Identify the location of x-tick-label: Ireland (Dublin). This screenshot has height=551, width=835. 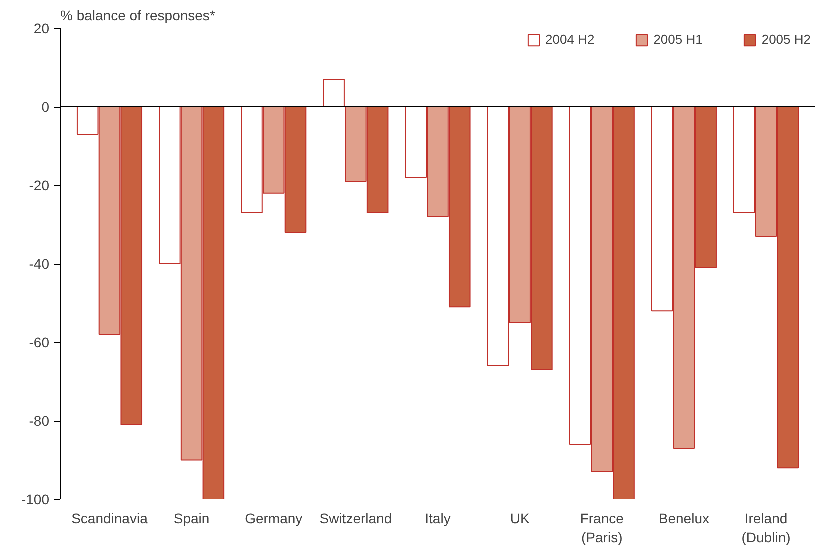
(766, 528).